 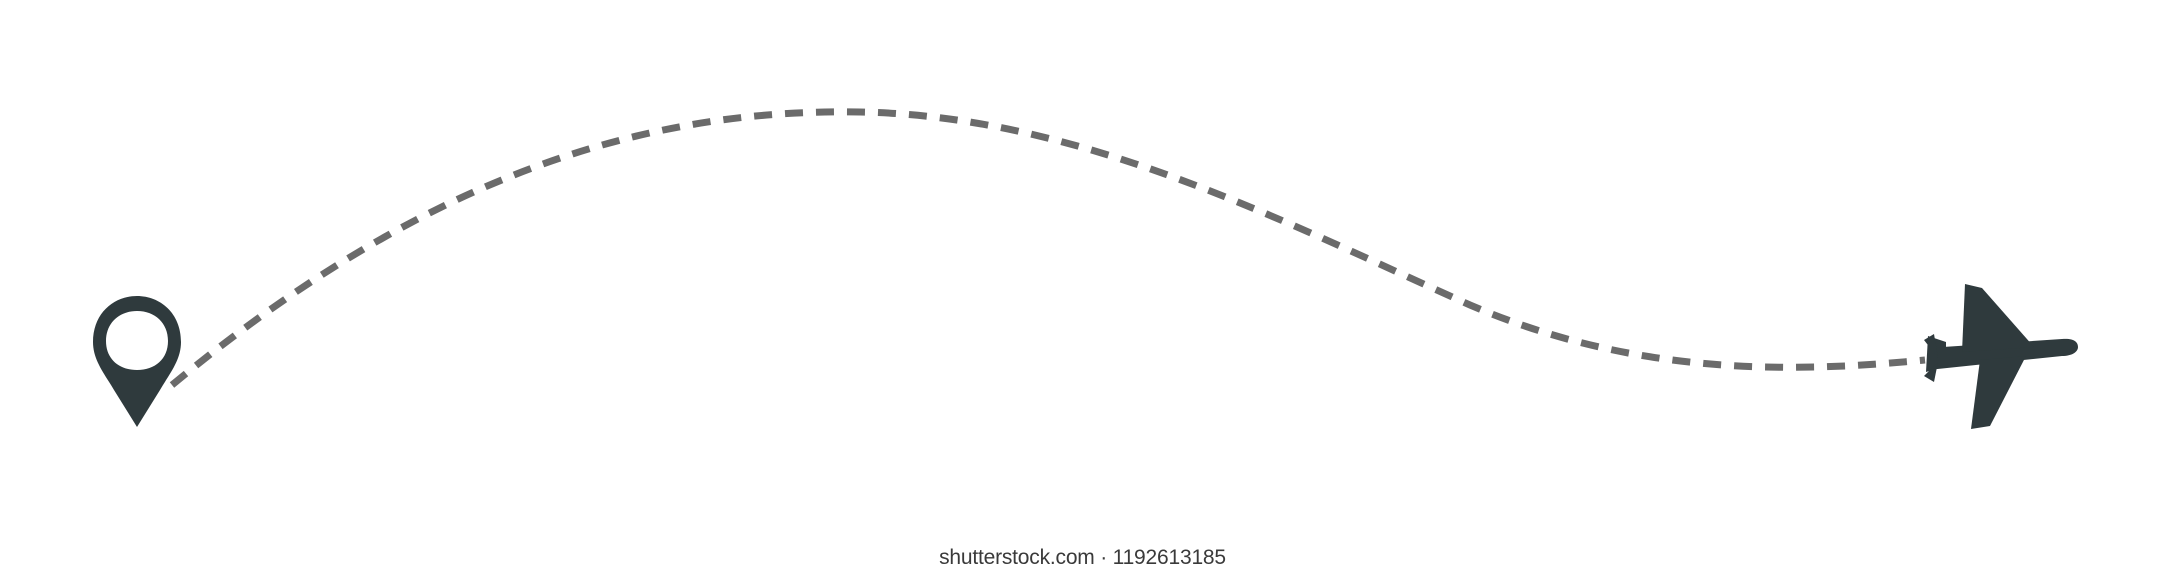 What do you see at coordinates (1082, 557) in the screenshot?
I see `watermark-text: shutterstock.com · 1192613185` at bounding box center [1082, 557].